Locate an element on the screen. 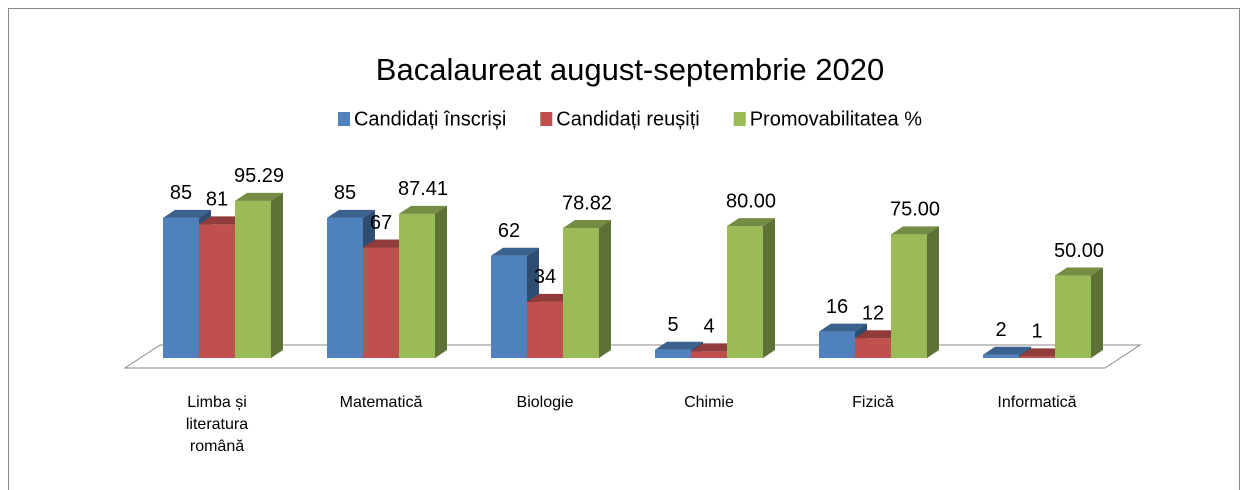 The width and height of the screenshot is (1249, 490). x-tick-label-box: Matematică is located at coordinates (381, 402).